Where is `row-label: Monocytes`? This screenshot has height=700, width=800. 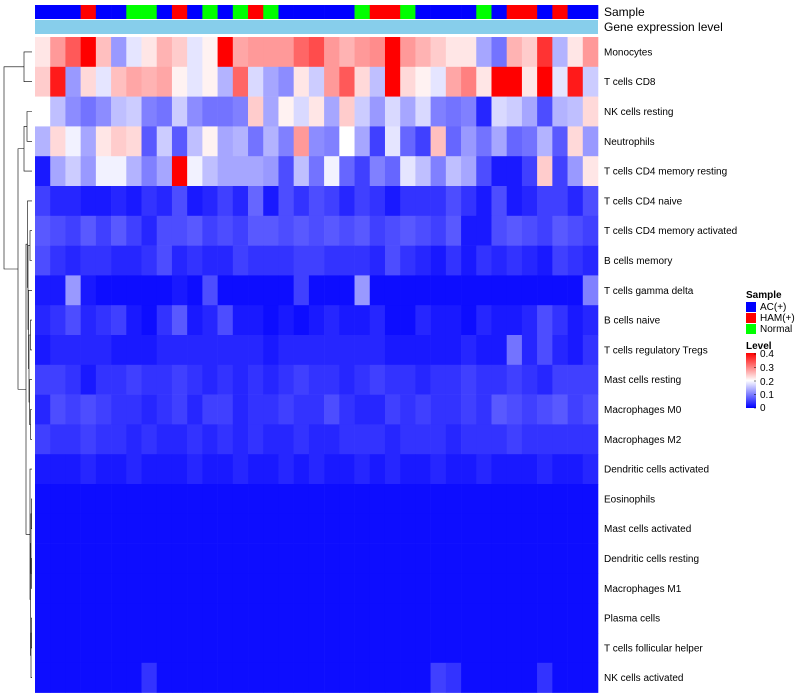
row-label: Monocytes is located at coordinates (628, 52).